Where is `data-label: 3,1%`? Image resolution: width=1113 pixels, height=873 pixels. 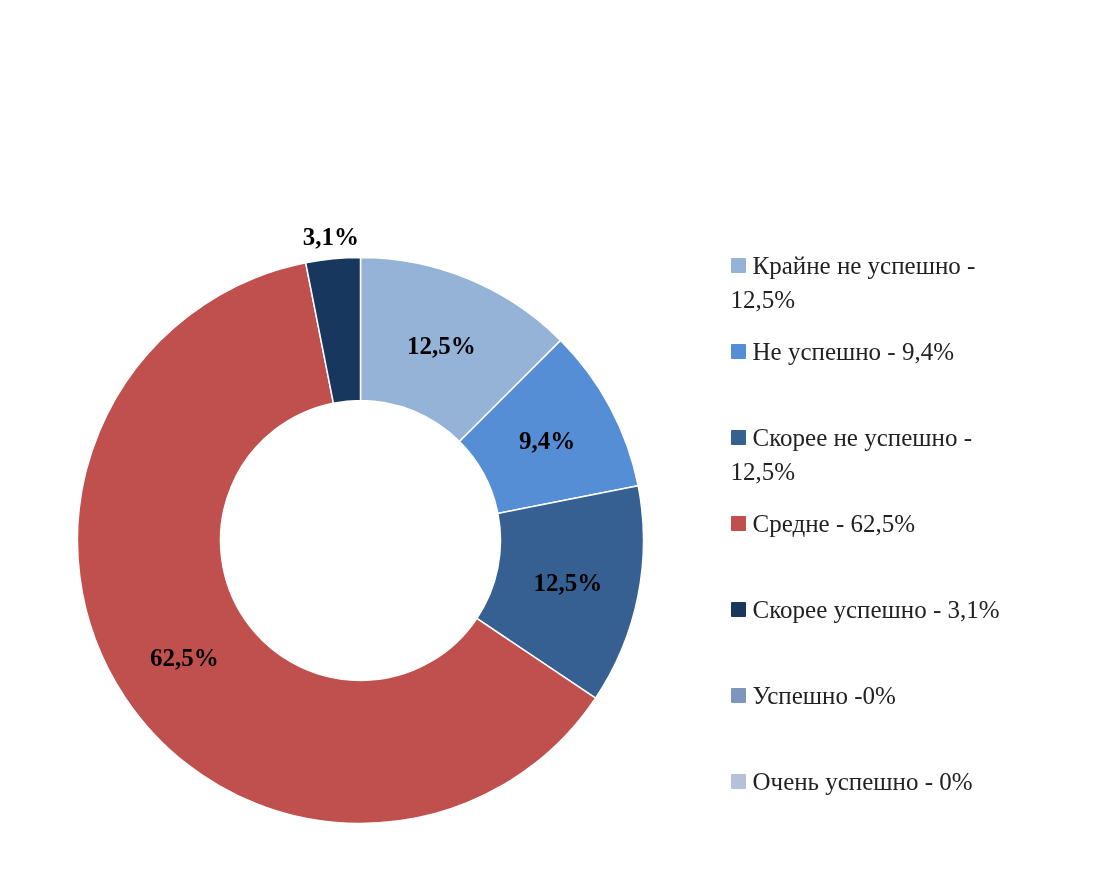 data-label: 3,1% is located at coordinates (330, 237).